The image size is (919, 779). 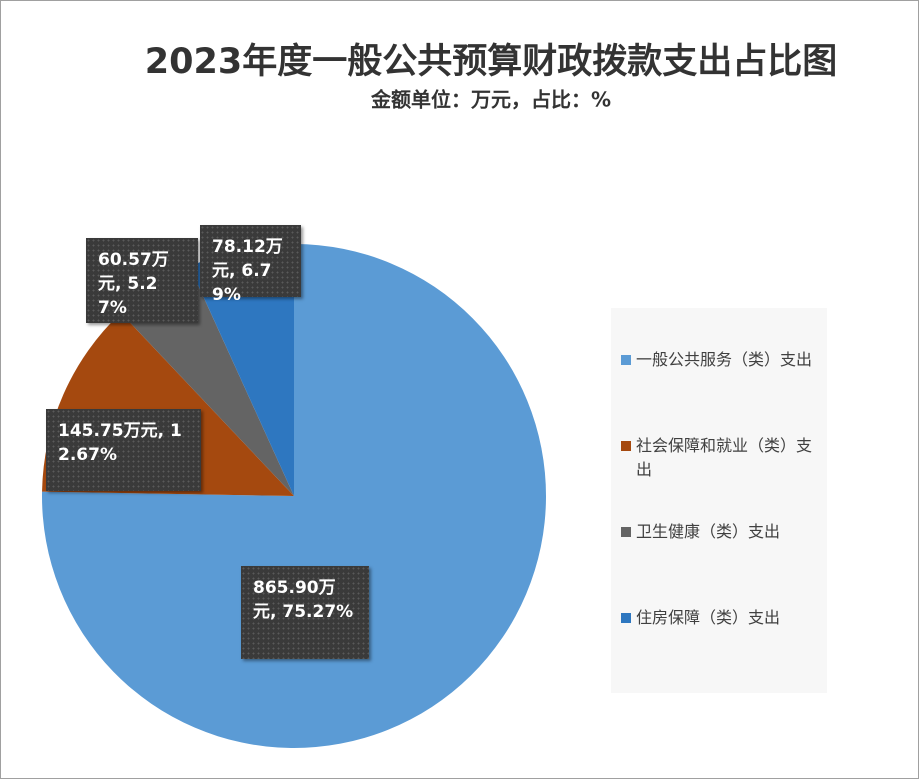 I want to click on legend-label: 一般公共服务（类）支出, so click(x=724, y=359).